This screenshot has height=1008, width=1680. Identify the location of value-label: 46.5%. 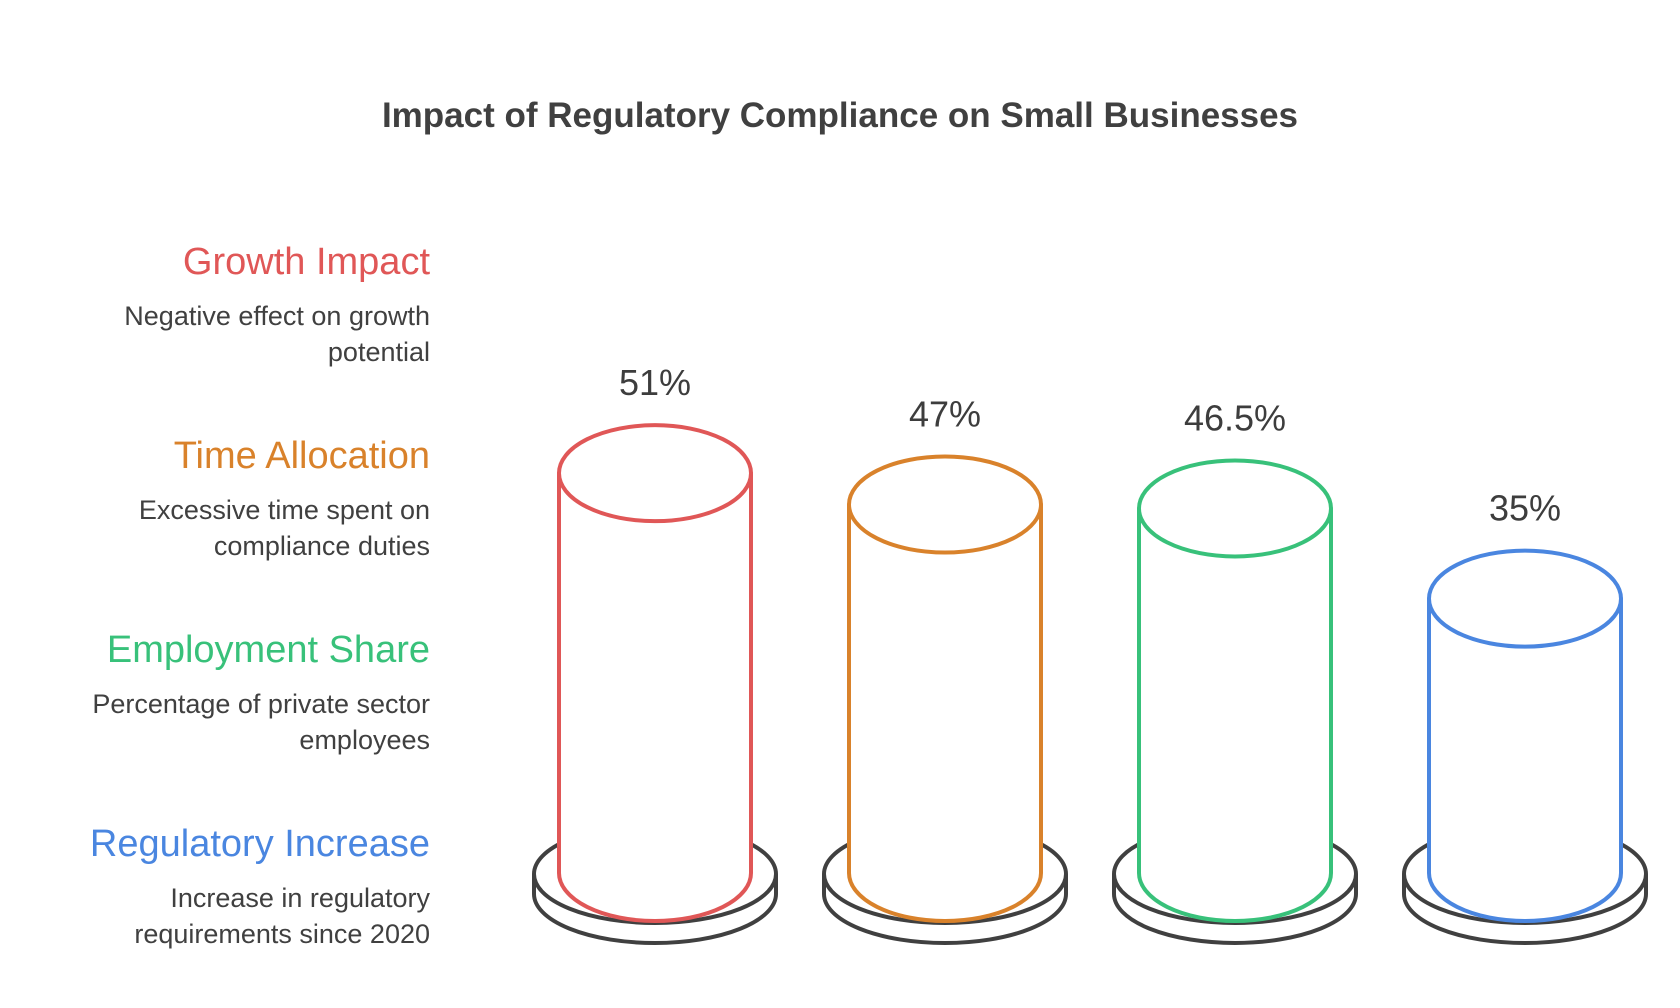
(1235, 417).